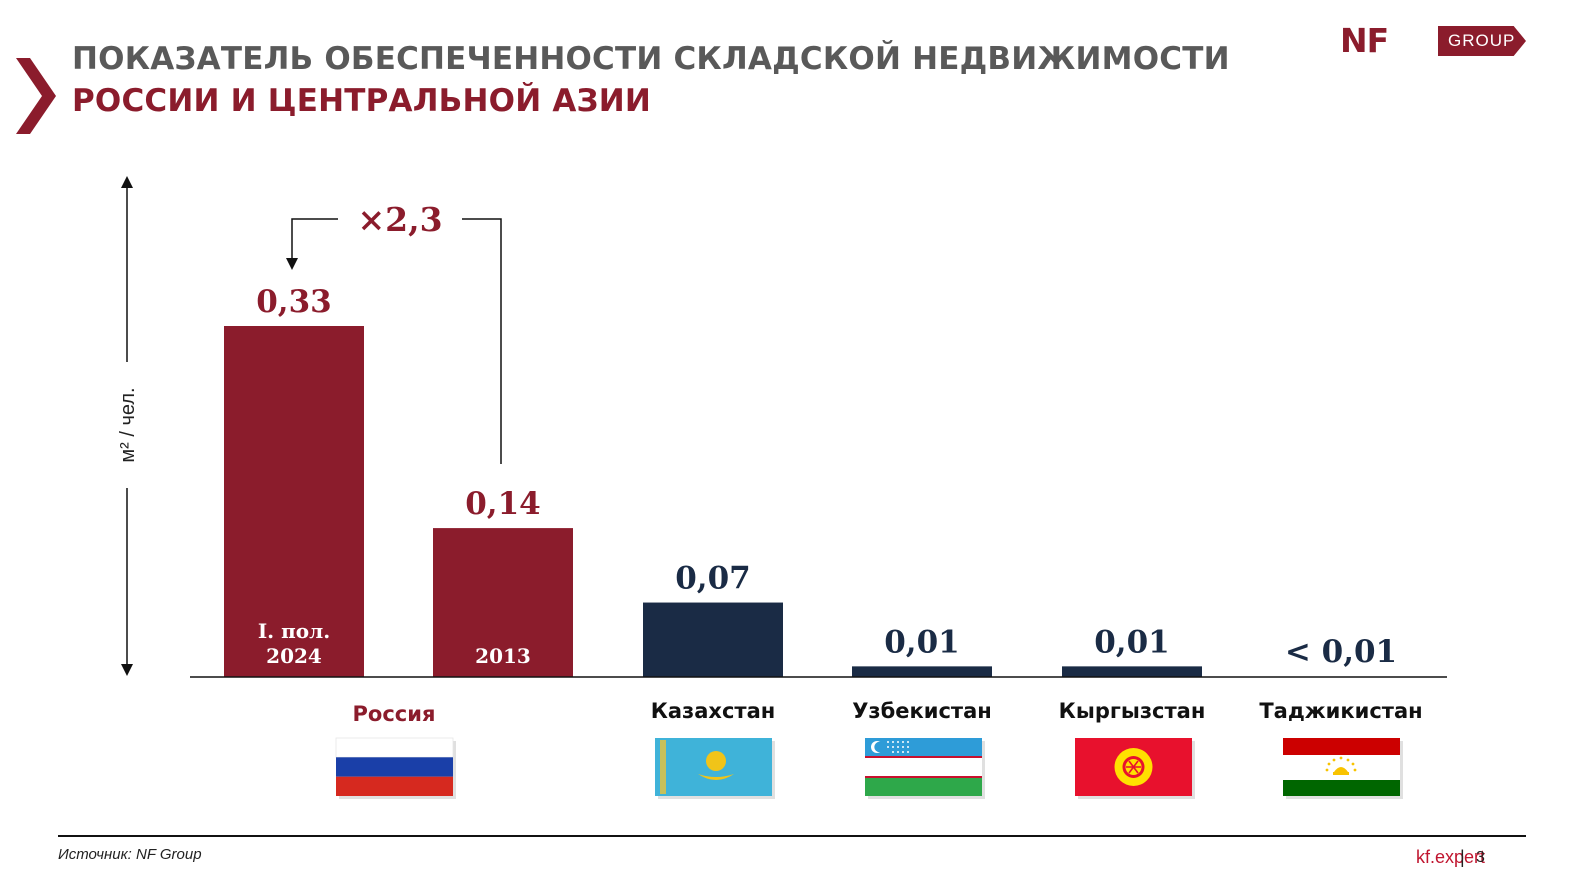  I want to click on bar-value-label-2: 0,07, so click(713, 579).